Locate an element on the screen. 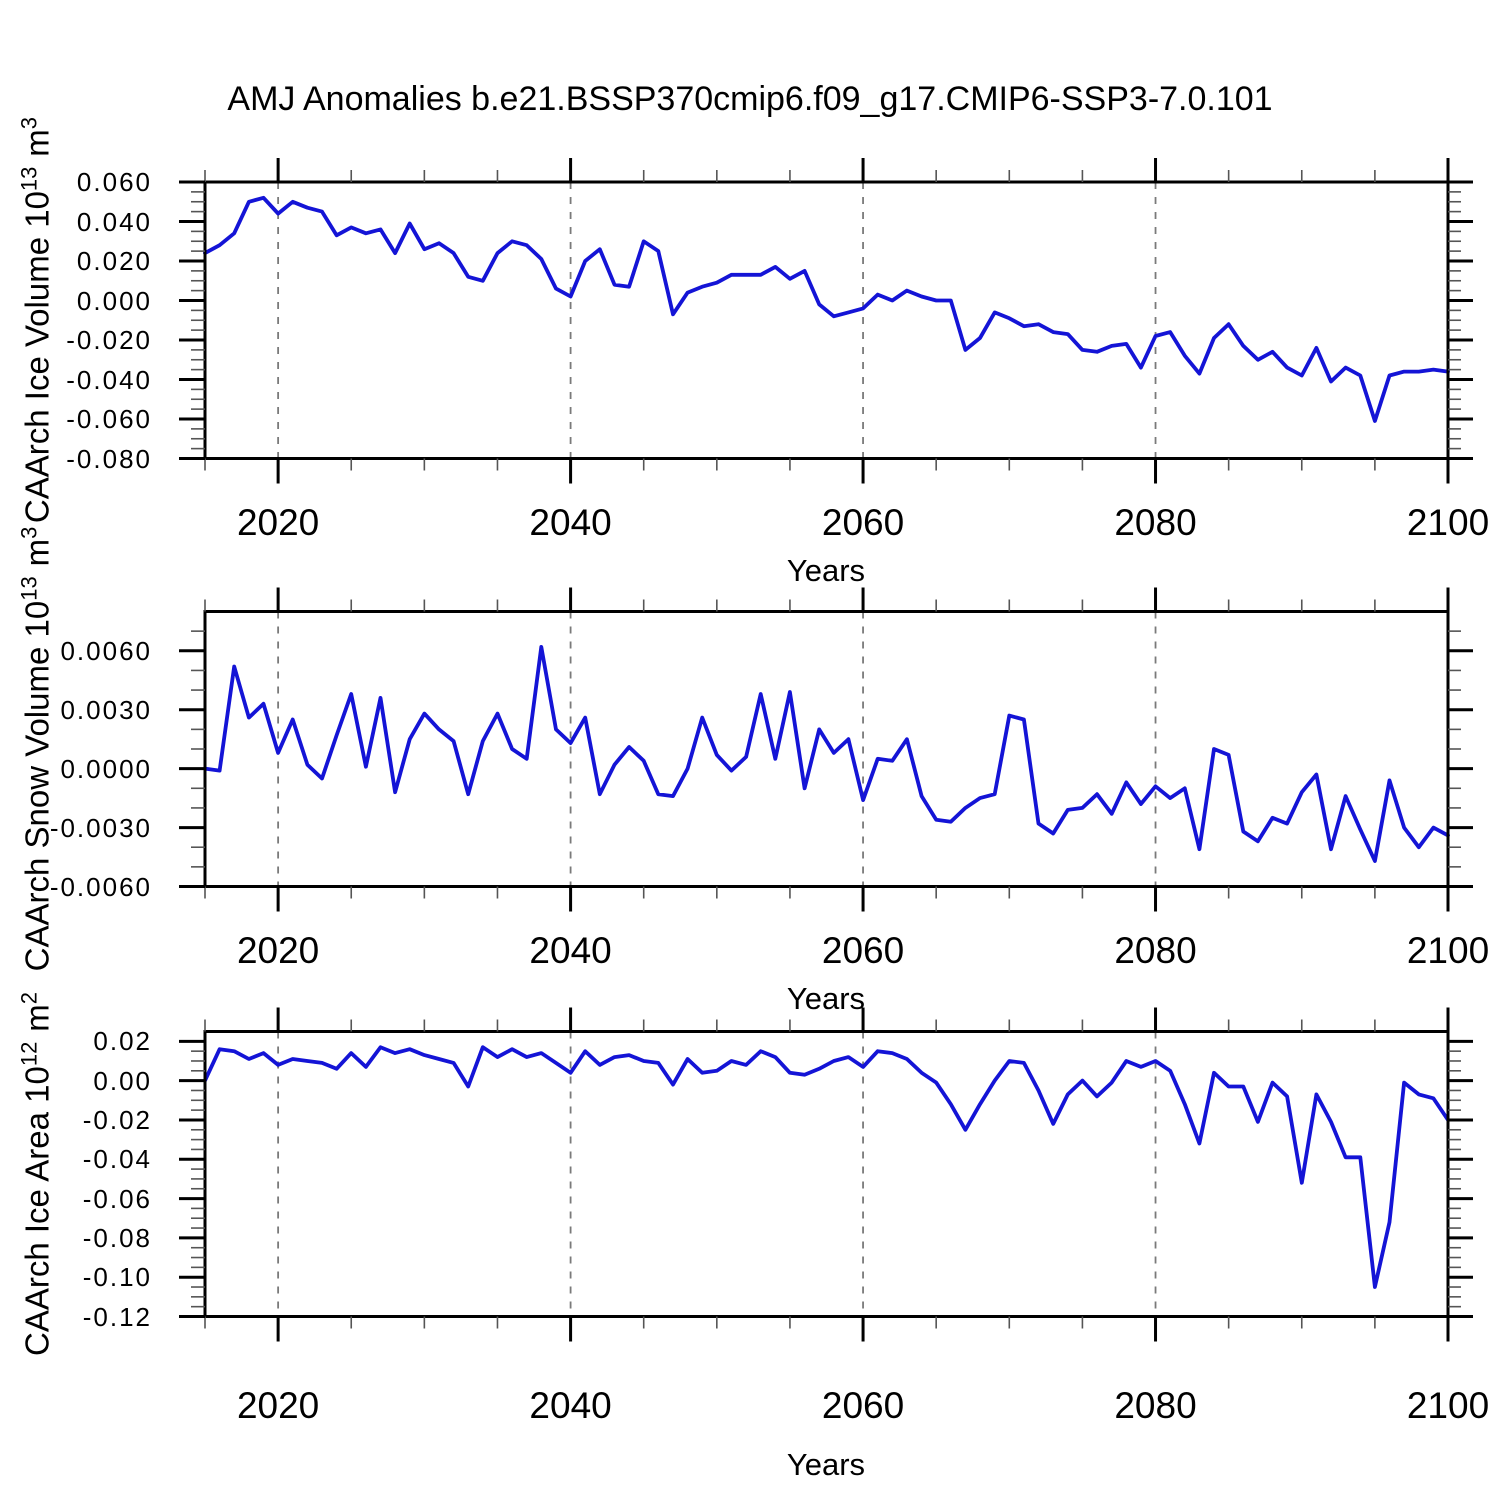  y-tick-label-0.00: 0.00 is located at coordinates (122, 1080).